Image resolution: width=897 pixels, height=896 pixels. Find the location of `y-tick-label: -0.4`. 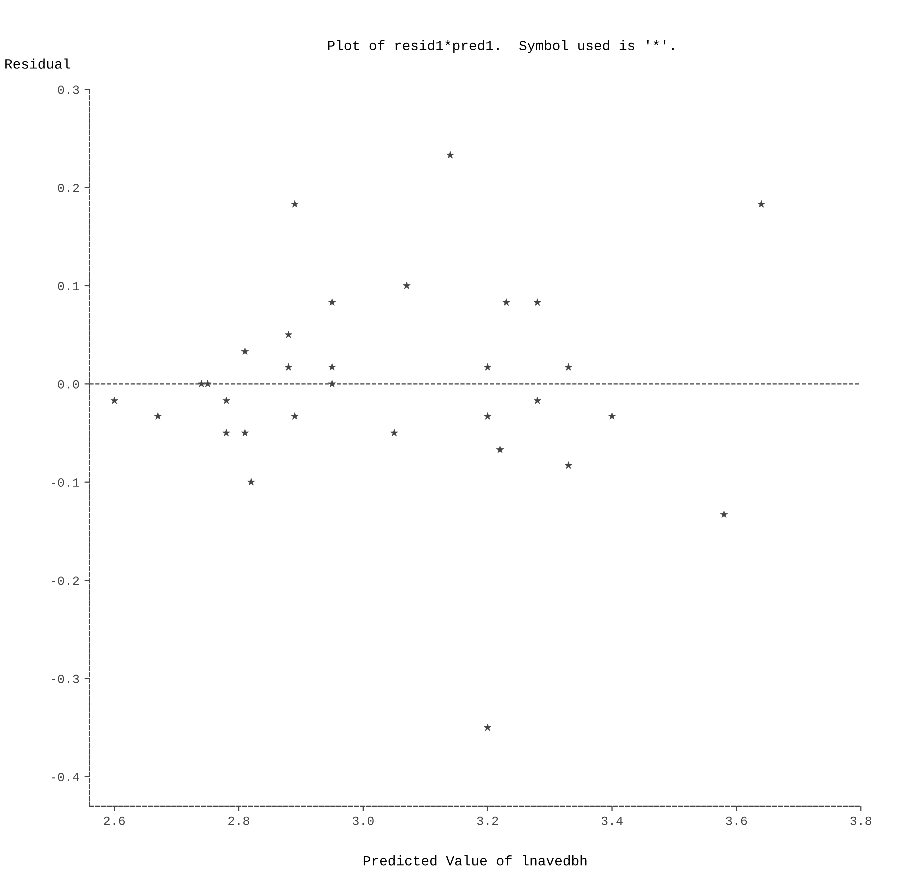

y-tick-label: -0.4 is located at coordinates (66, 777).